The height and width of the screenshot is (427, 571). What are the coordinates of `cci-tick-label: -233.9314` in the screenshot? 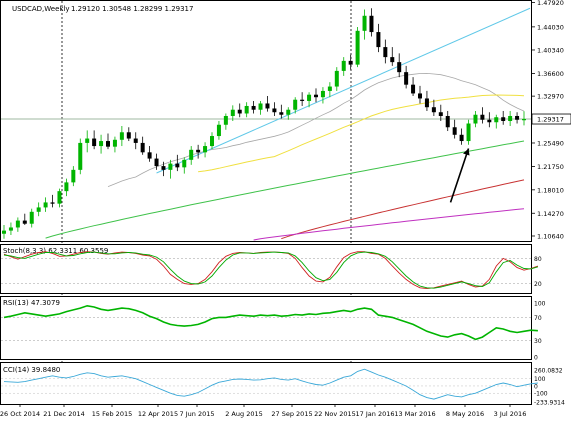 It's located at (549, 403).